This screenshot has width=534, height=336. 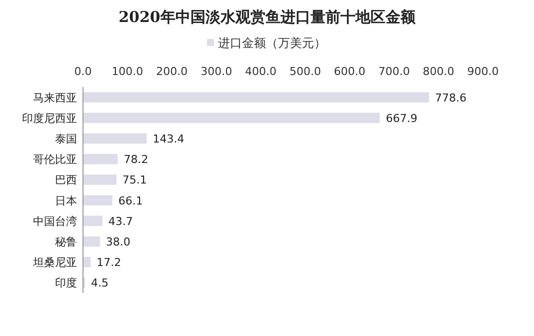 I want to click on data-label: 778.6, so click(x=451, y=97).